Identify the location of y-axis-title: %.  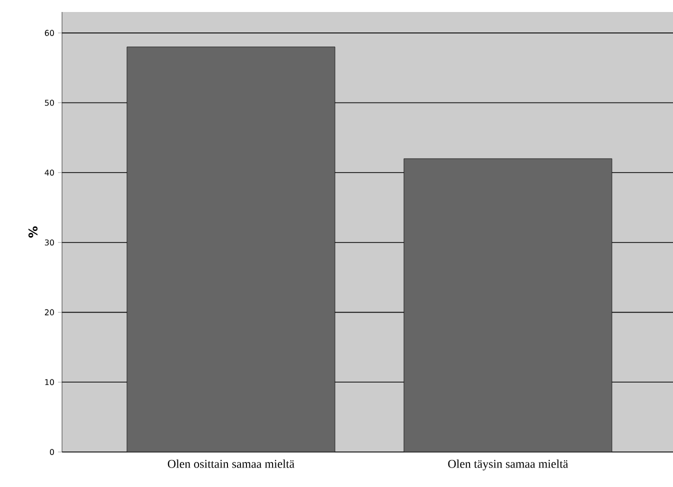
(33, 232).